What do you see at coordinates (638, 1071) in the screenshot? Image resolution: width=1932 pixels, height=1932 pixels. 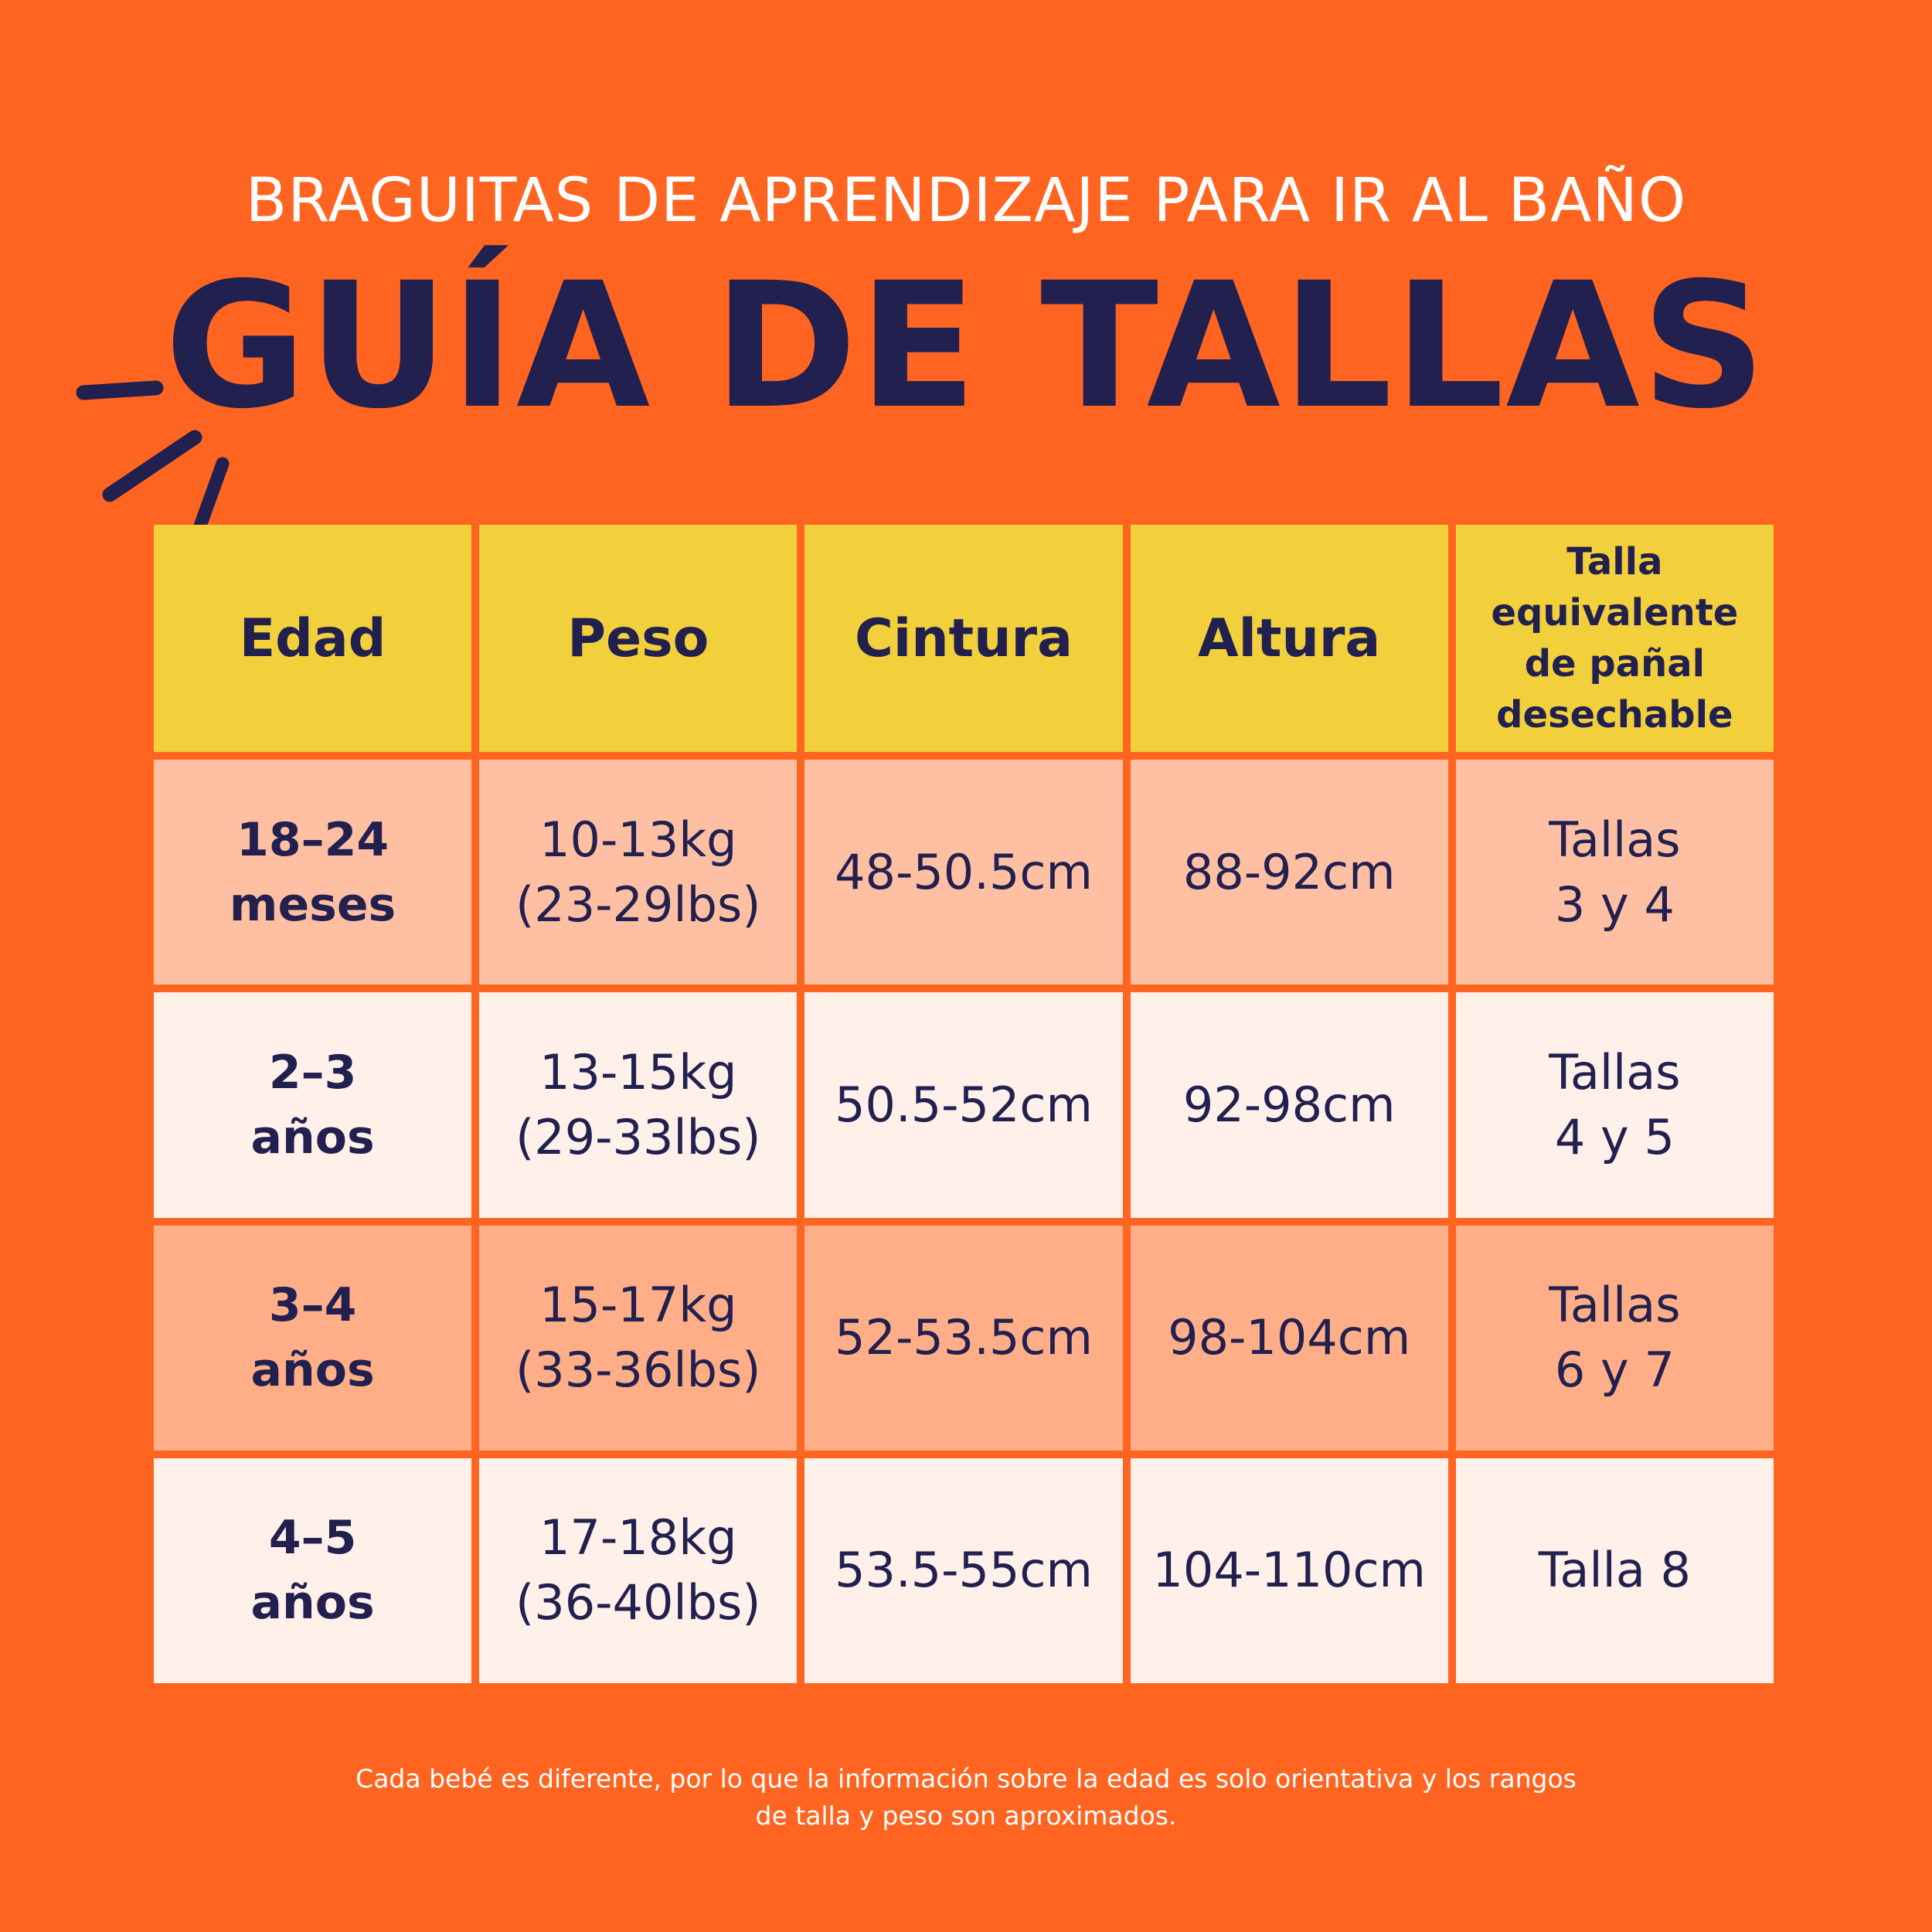 I see `weight-kg: 13-15kg` at bounding box center [638, 1071].